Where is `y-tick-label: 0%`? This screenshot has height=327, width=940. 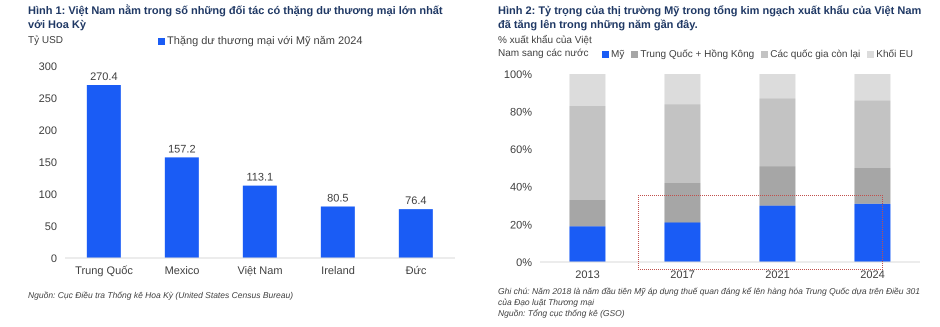
y-tick-label: 0% is located at coordinates (524, 262).